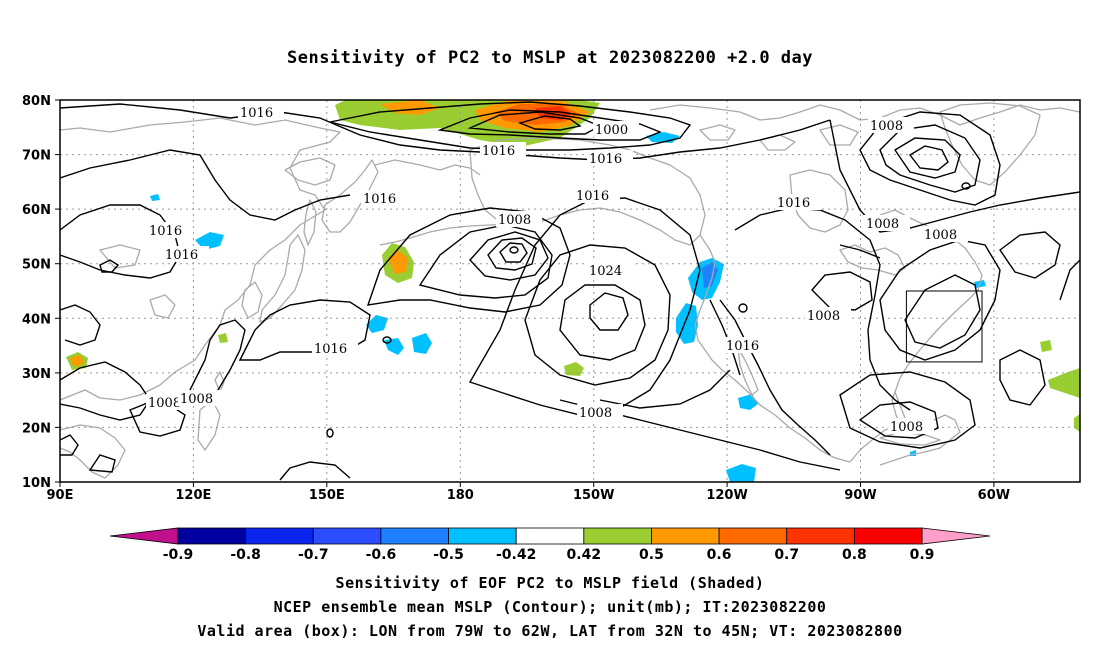 The height and width of the screenshot is (650, 1100). What do you see at coordinates (448, 555) in the screenshot?
I see `colorbar-label: -0.5` at bounding box center [448, 555].